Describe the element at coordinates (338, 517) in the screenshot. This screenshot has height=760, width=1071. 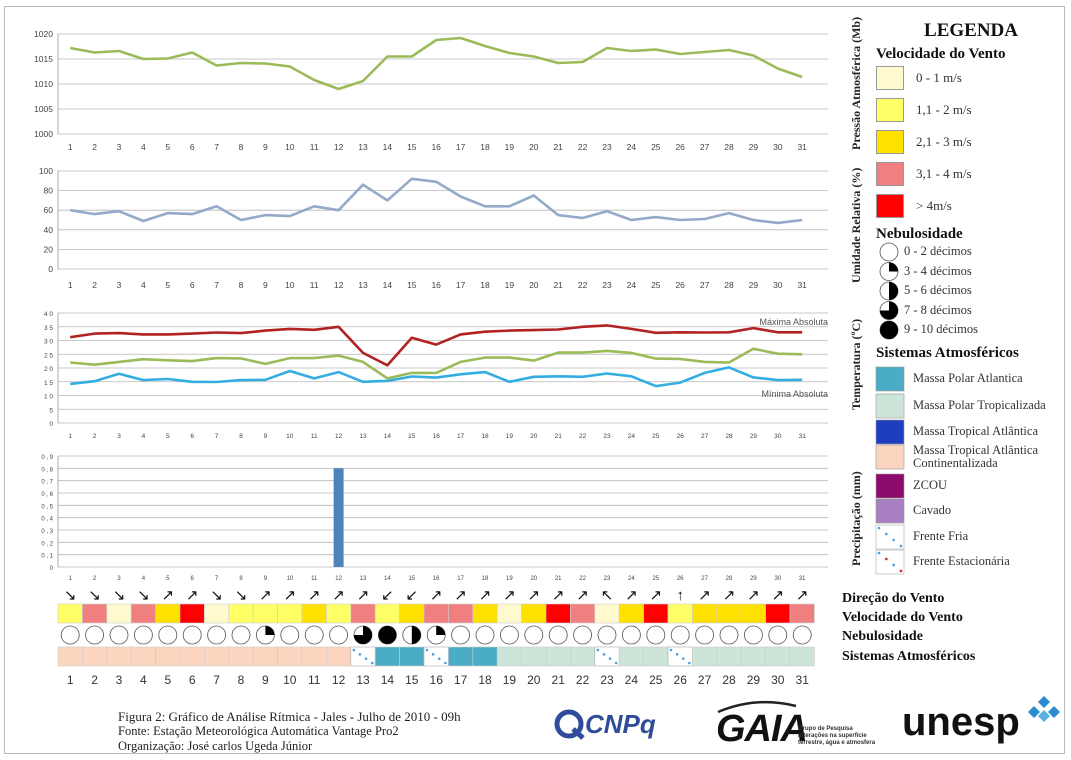
I see `bar` at that location.